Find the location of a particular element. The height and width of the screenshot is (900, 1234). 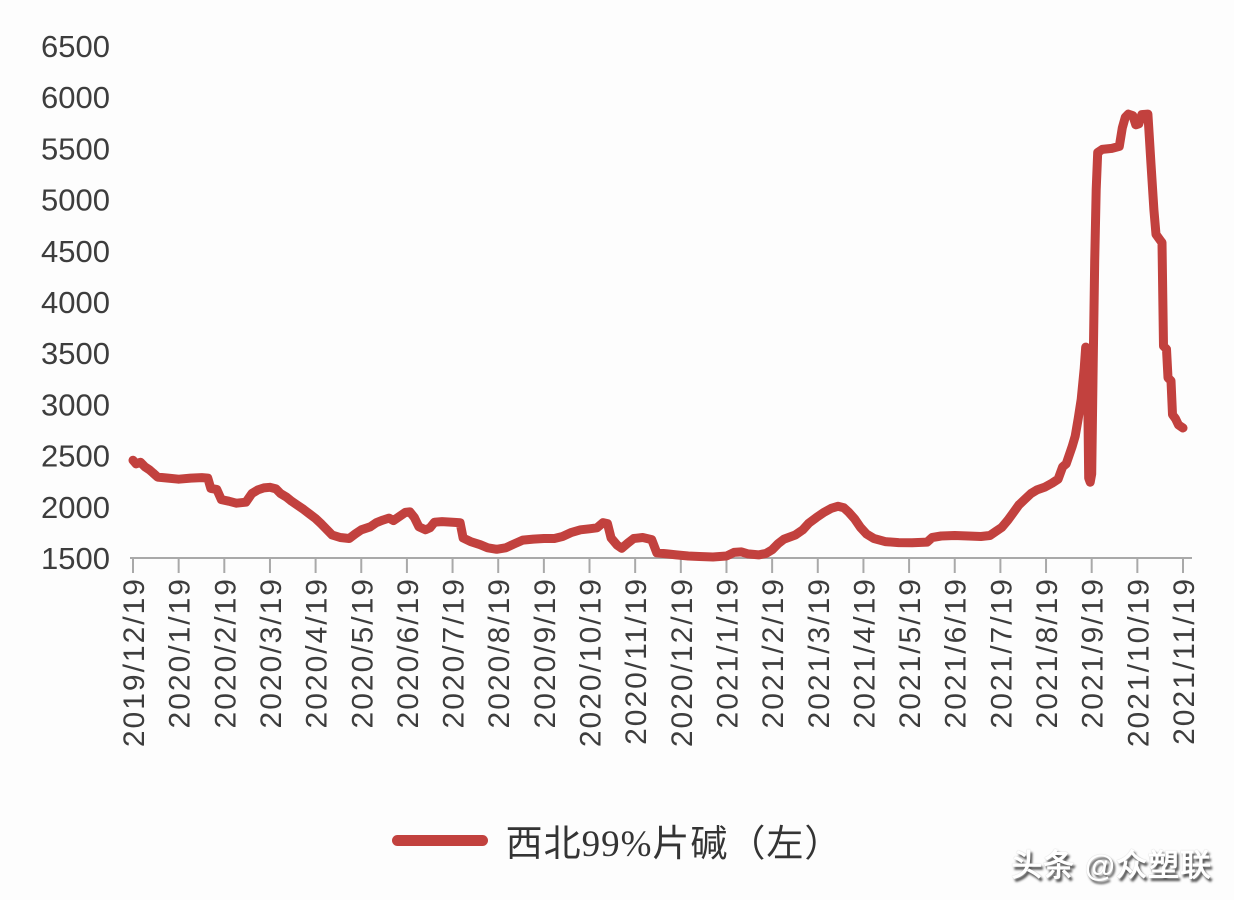

x-axis-label: 2020/5/19 is located at coordinates (362, 652).